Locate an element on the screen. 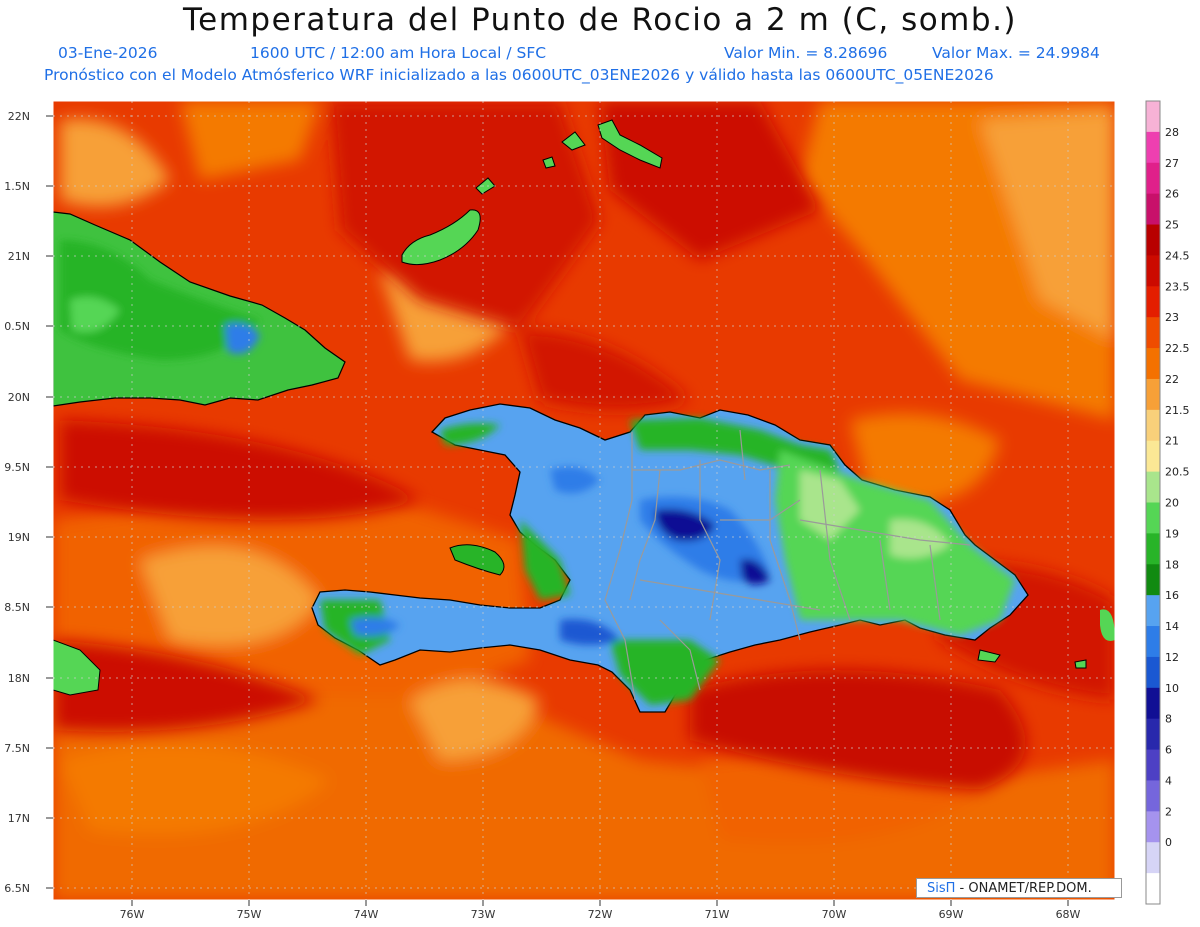  colorbar-label: 25 is located at coordinates (1172, 225).